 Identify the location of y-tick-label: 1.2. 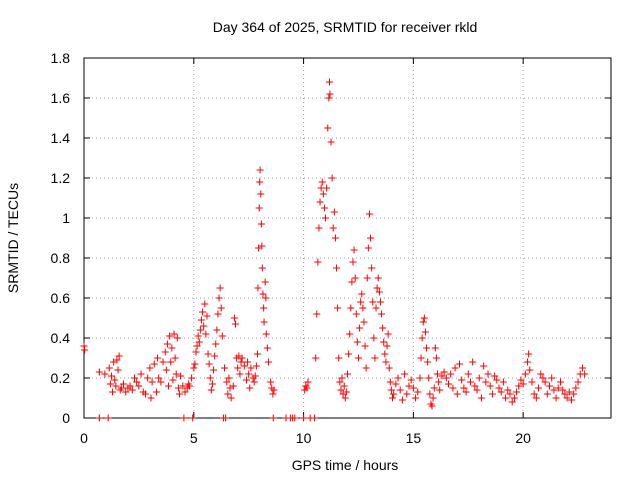
(61, 178).